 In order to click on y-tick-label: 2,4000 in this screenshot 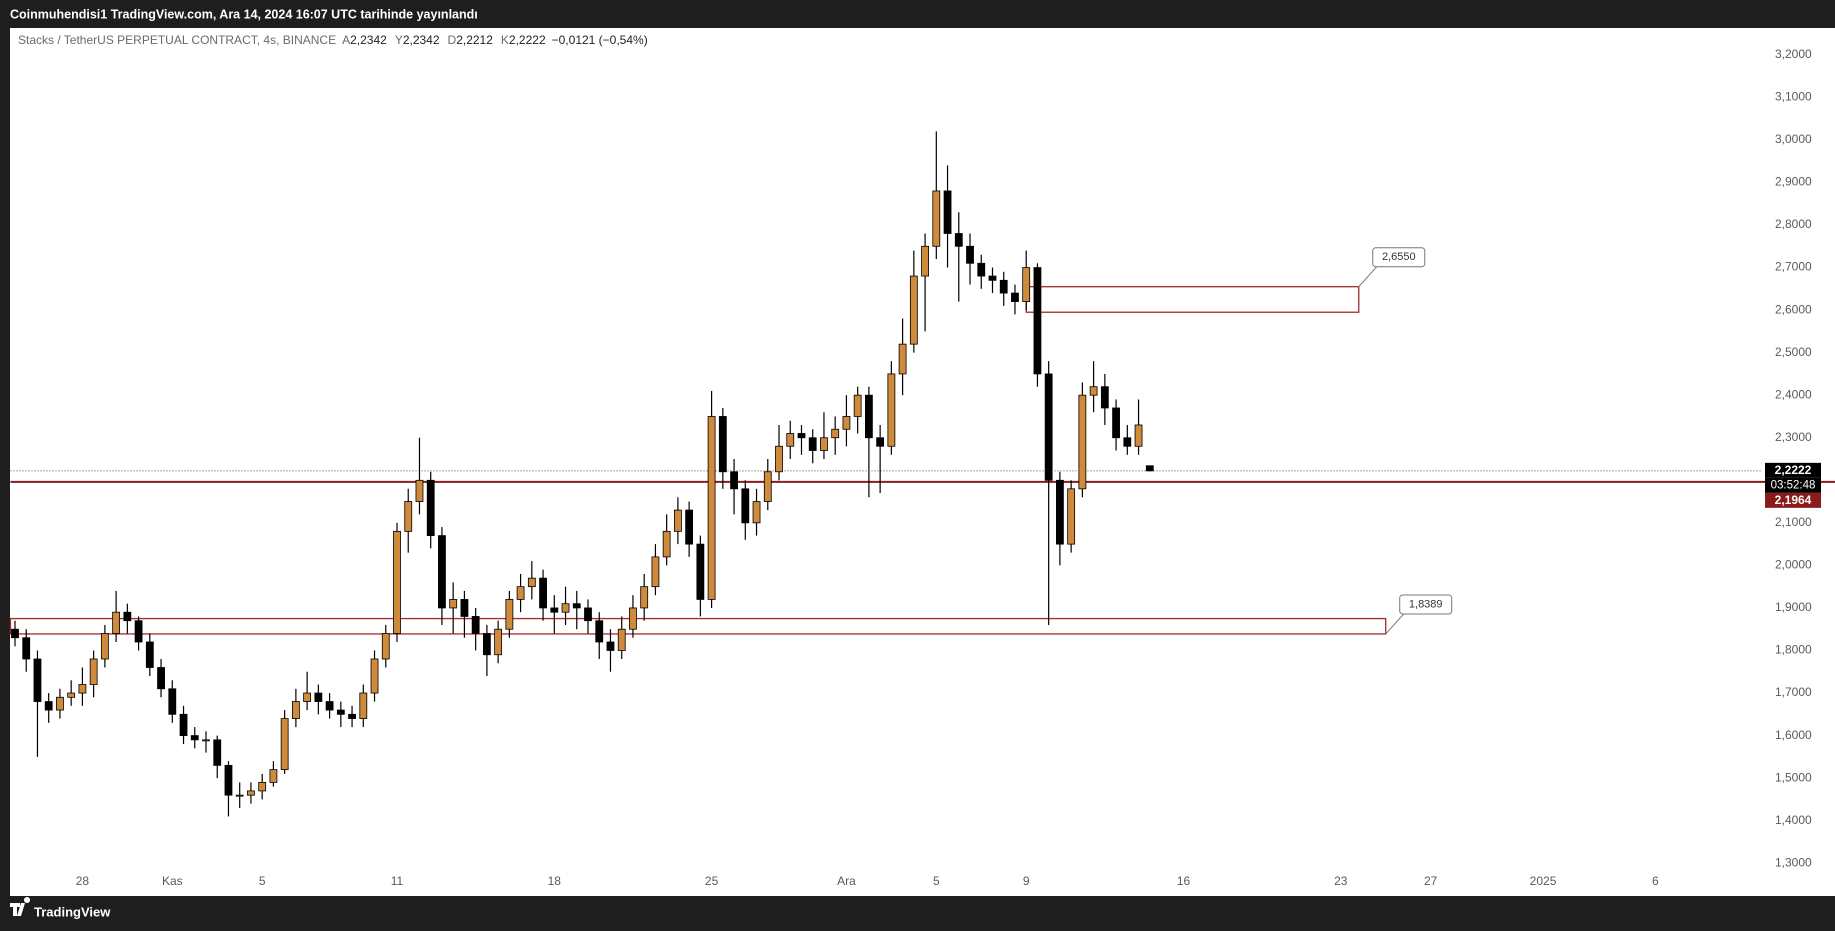, I will do `click(1793, 394)`.